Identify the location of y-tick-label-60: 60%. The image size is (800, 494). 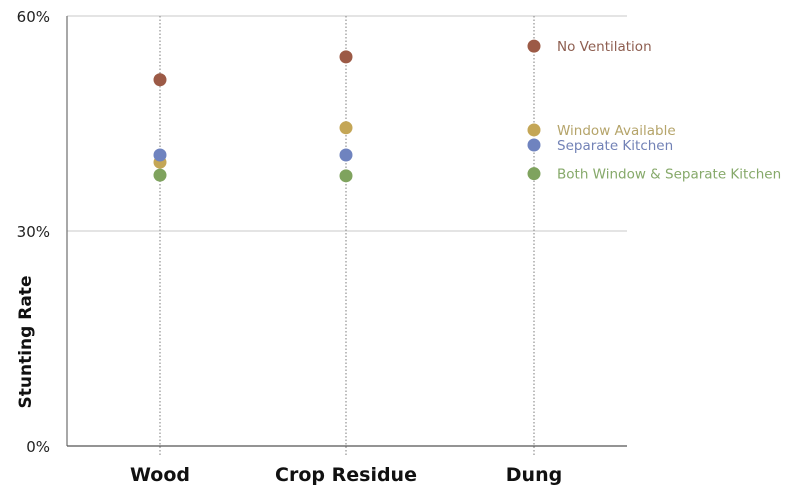
(33, 17).